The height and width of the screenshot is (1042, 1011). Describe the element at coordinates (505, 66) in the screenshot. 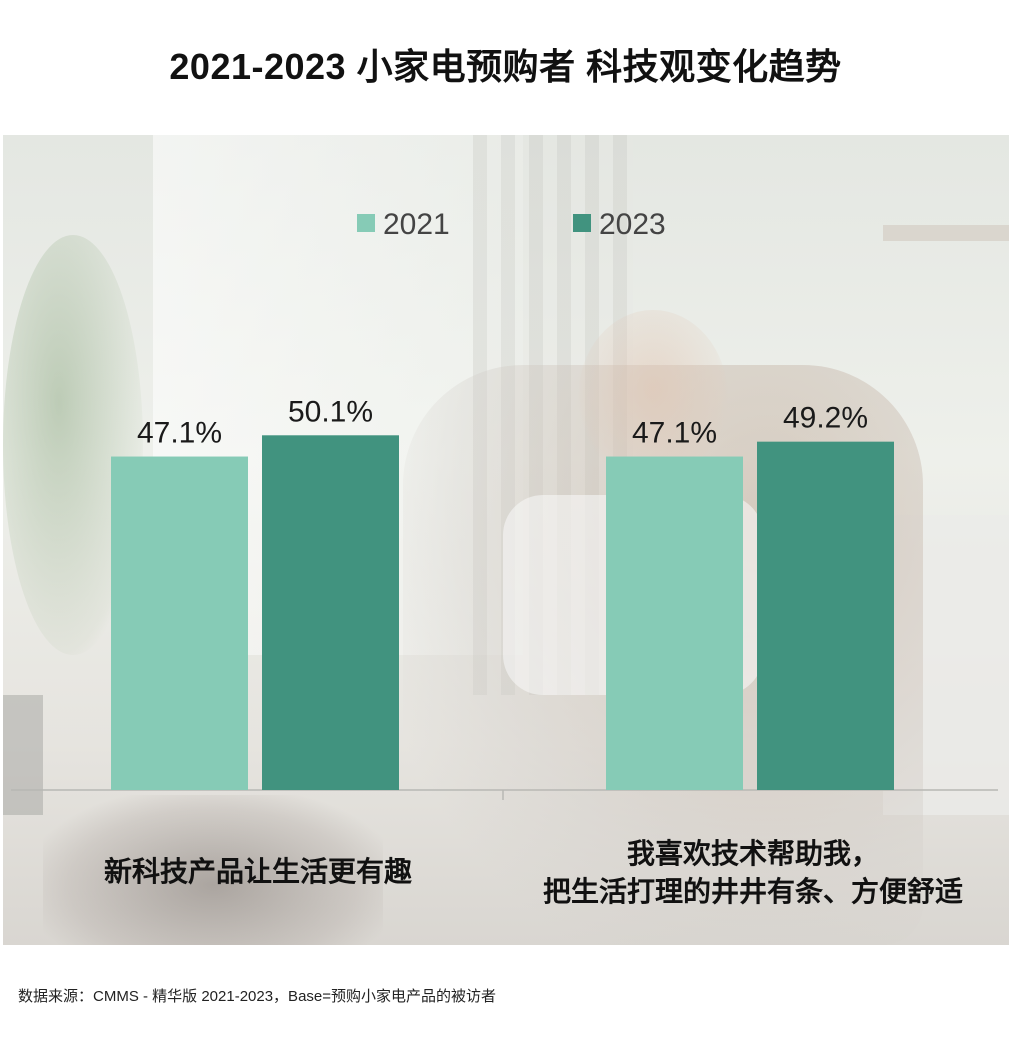

I see `chart-title: 2021-2023 小家电预购者 科技观变化趋势` at that location.